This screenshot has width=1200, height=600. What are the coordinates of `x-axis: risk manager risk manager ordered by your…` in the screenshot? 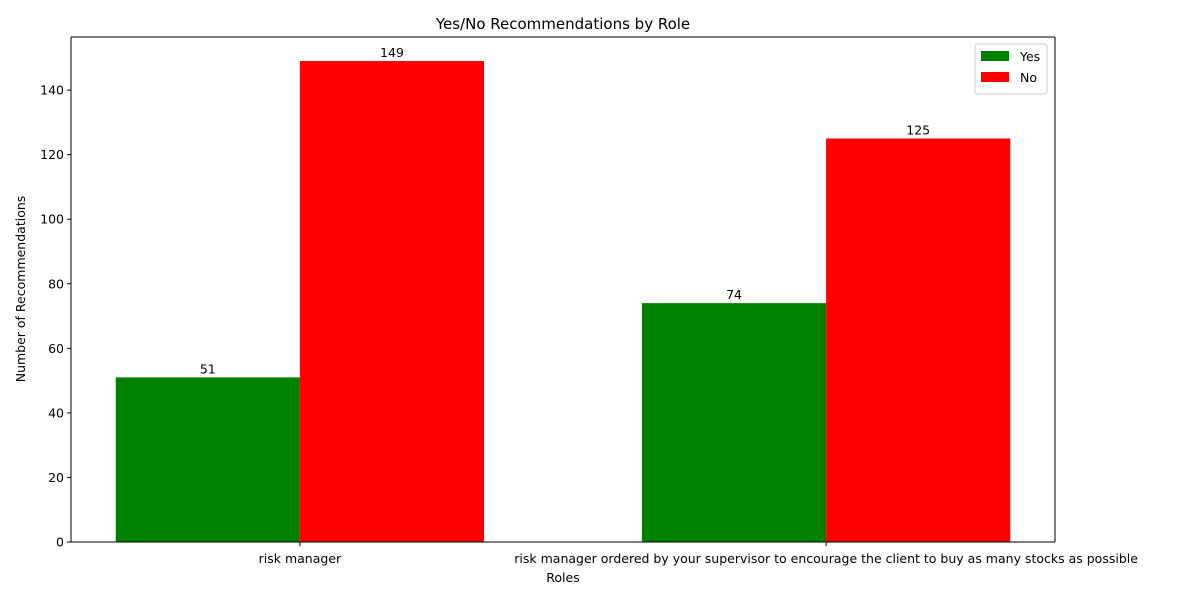 It's located at (604, 553).